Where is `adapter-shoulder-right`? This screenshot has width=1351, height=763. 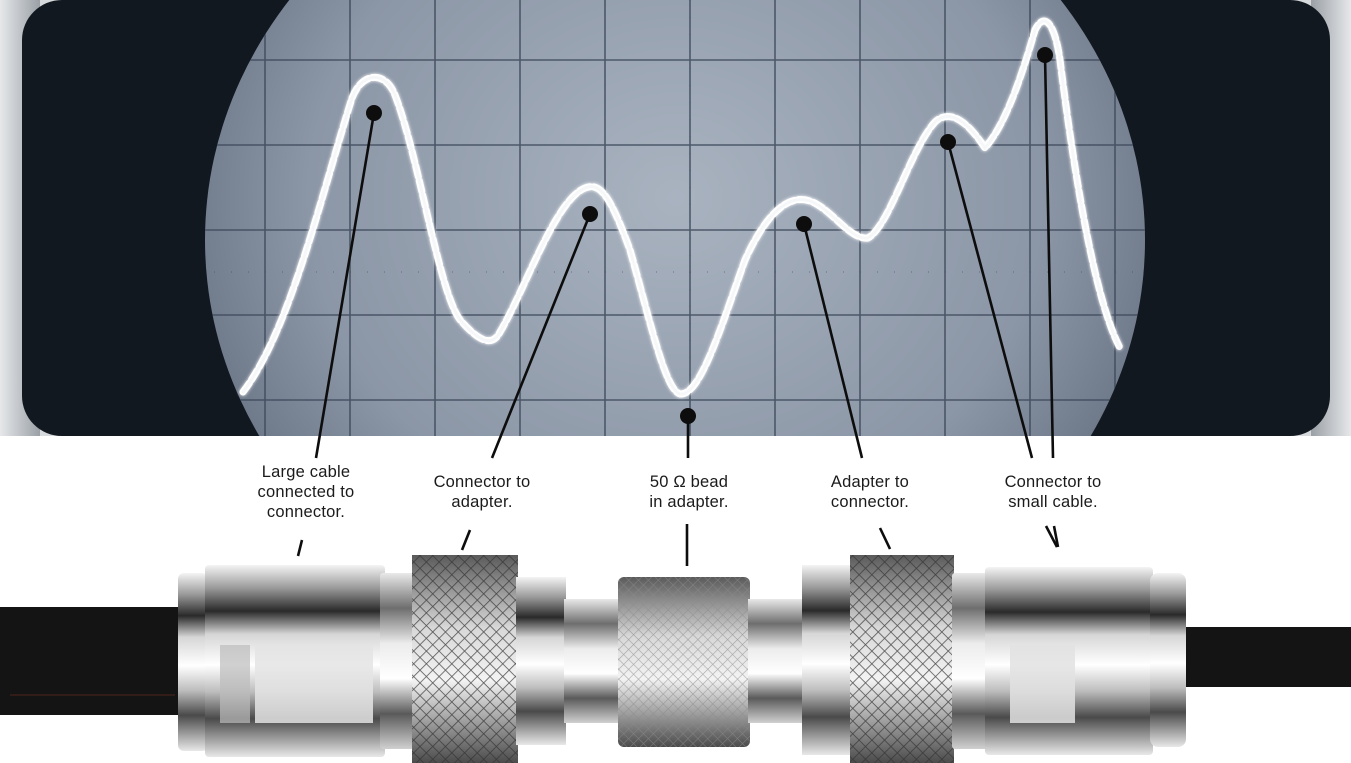
adapter-shoulder-right is located at coordinates (827, 660).